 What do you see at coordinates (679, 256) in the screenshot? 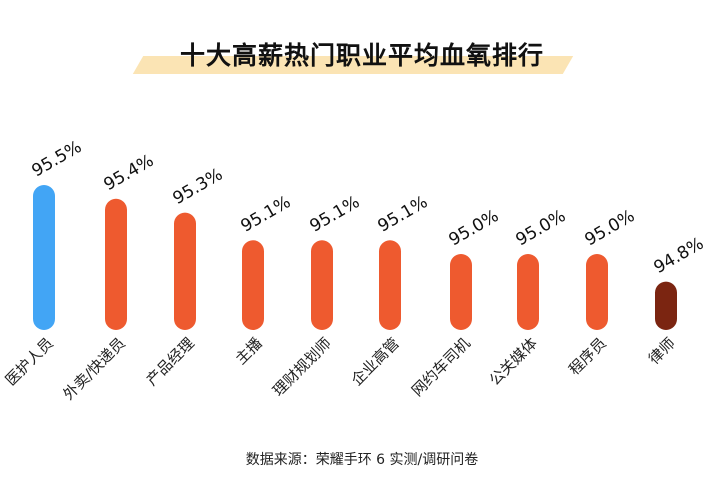
I see `value-label: 94.8%` at bounding box center [679, 256].